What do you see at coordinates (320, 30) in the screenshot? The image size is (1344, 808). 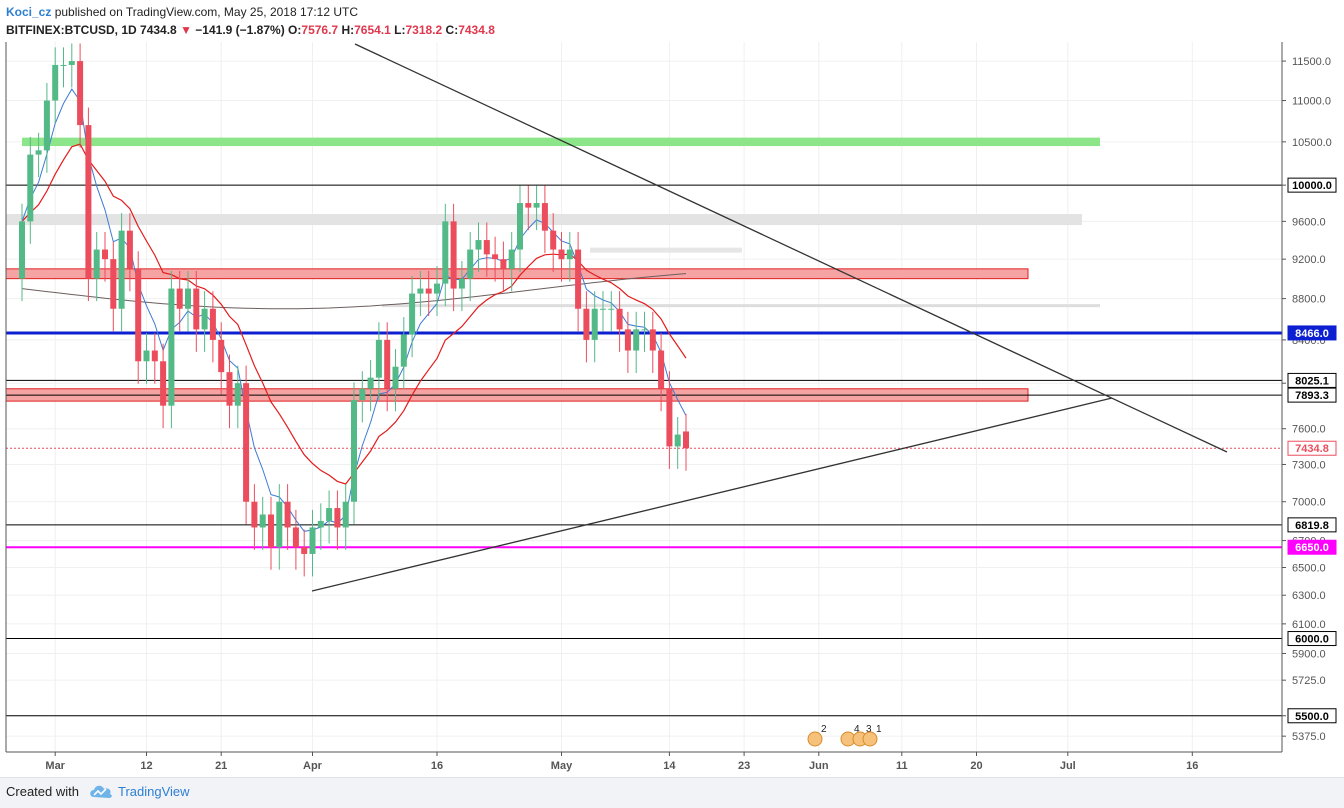 I see `open-value: 7576.7` at bounding box center [320, 30].